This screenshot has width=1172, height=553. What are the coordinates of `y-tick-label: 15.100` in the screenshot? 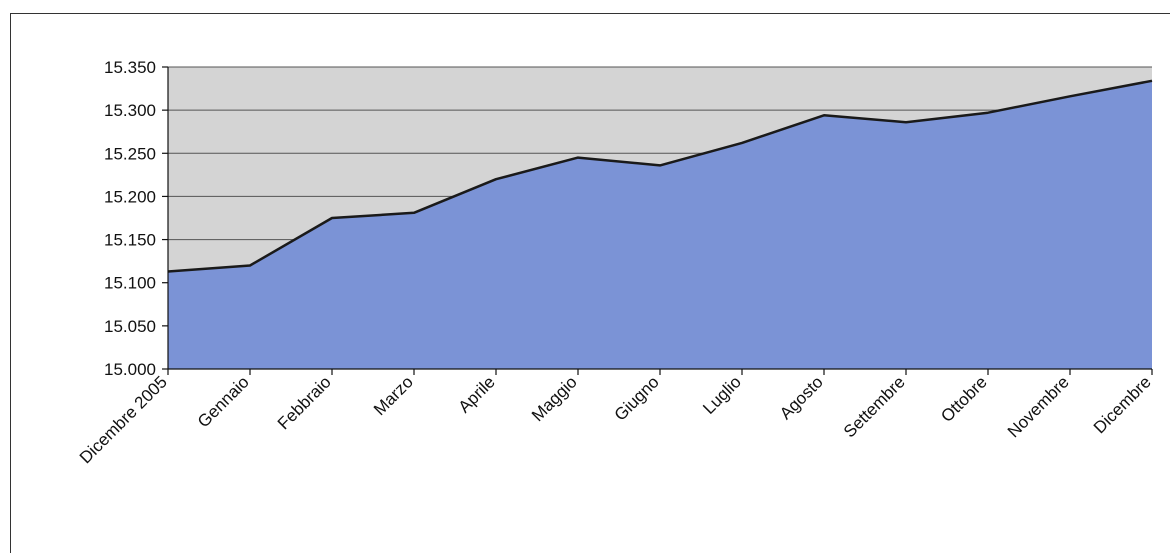 It's located at (130, 283).